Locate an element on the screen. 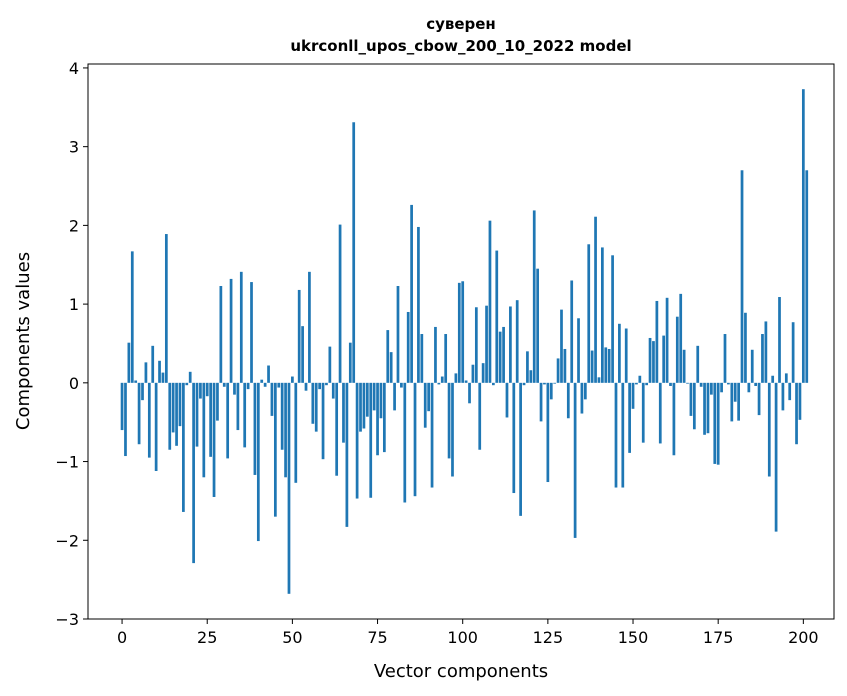  y-tick-label: −1 is located at coordinates (67, 462).